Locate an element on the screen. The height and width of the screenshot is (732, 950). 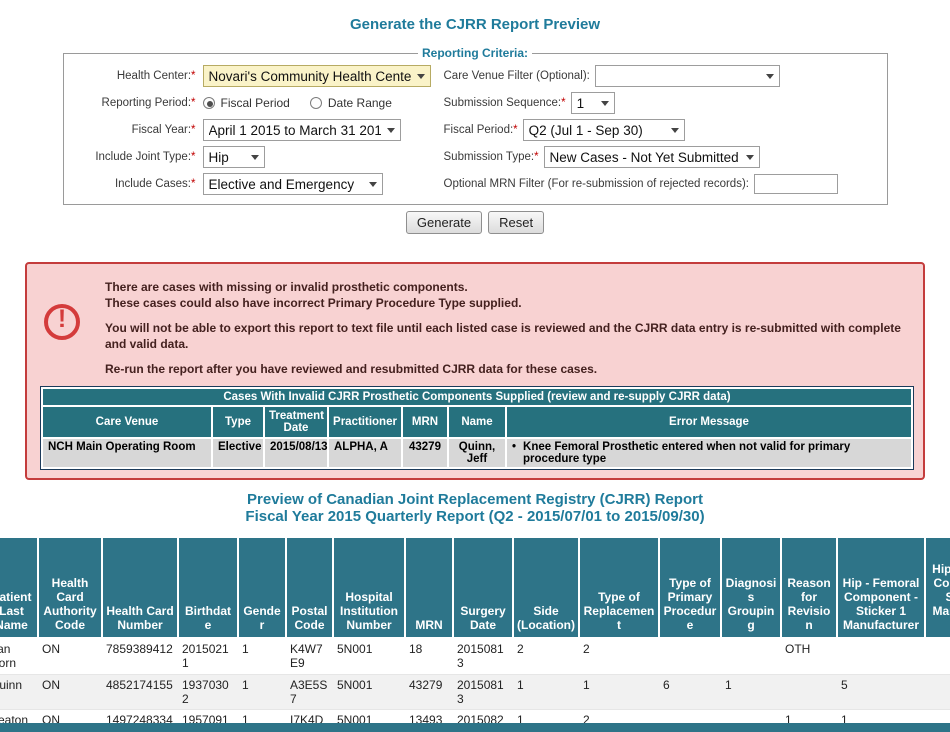
date-range-radio is located at coordinates (315, 103).